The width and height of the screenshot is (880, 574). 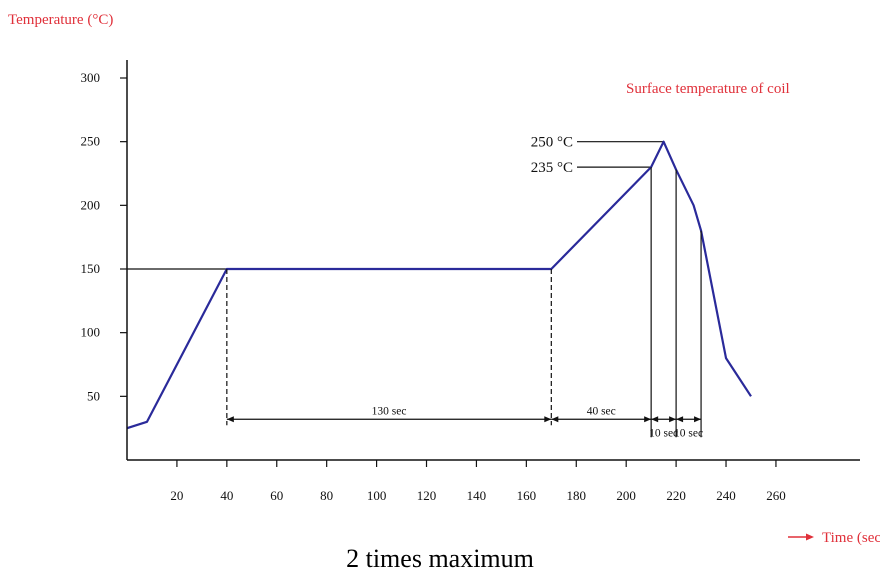 What do you see at coordinates (801, 537) in the screenshot?
I see `x-axis-arrow` at bounding box center [801, 537].